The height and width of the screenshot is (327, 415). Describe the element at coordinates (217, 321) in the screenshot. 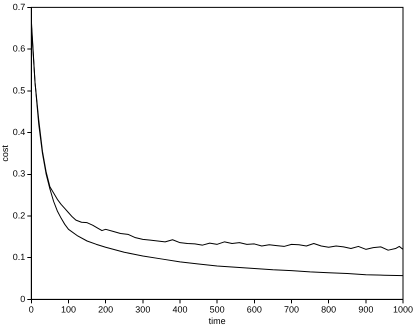

I see `x-axis-title: time` at that location.